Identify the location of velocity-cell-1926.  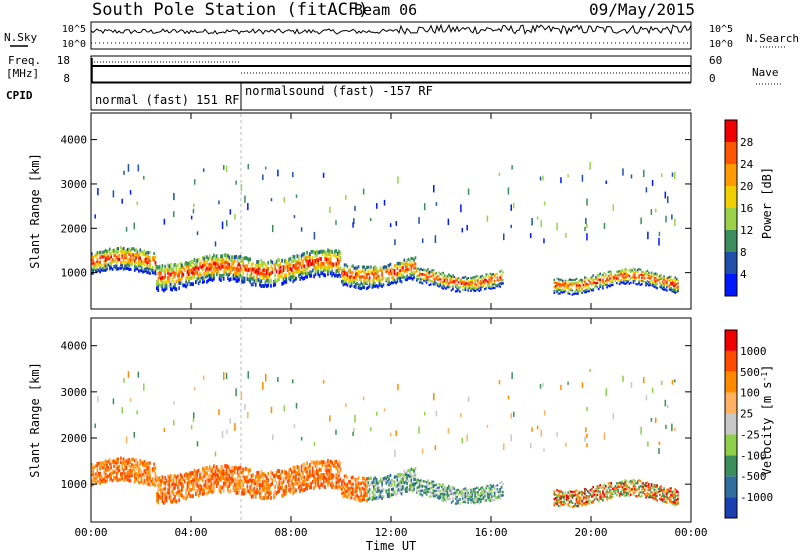
(653, 497).